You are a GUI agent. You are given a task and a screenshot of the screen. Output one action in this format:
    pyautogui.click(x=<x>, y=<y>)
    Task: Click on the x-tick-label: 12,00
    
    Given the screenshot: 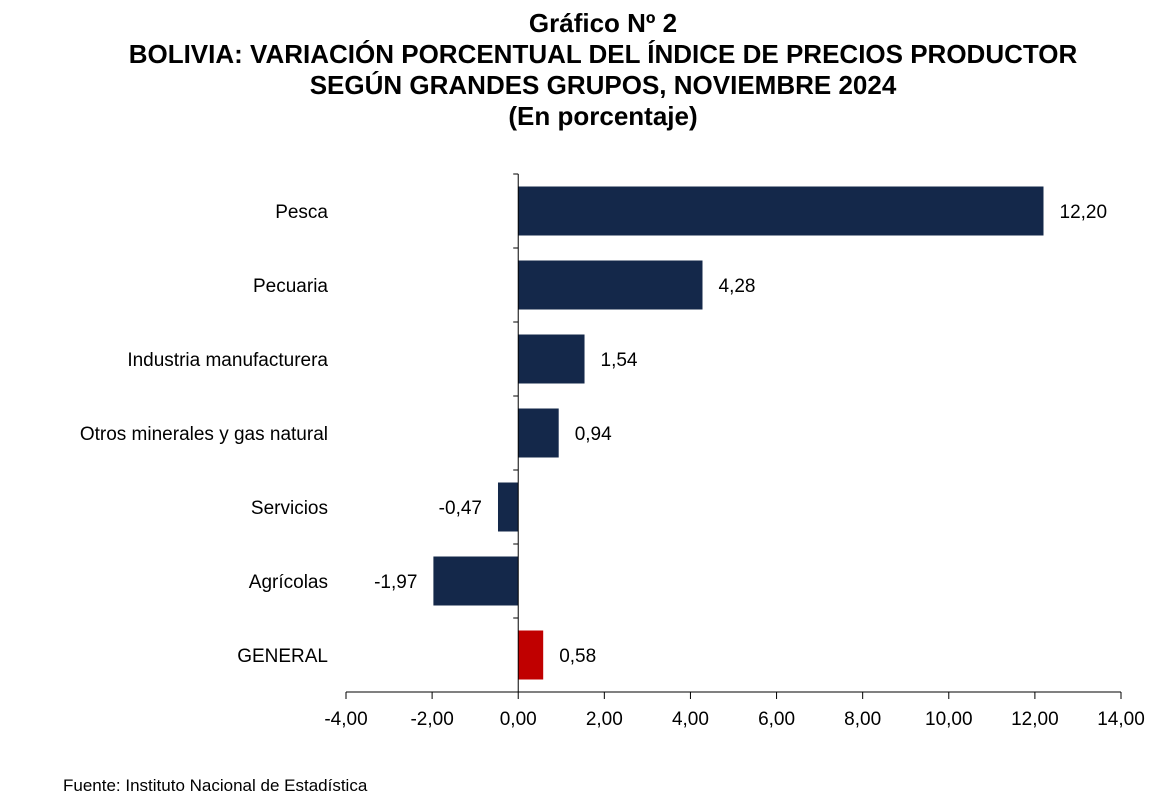 What is the action you would take?
    pyautogui.click(x=1035, y=719)
    